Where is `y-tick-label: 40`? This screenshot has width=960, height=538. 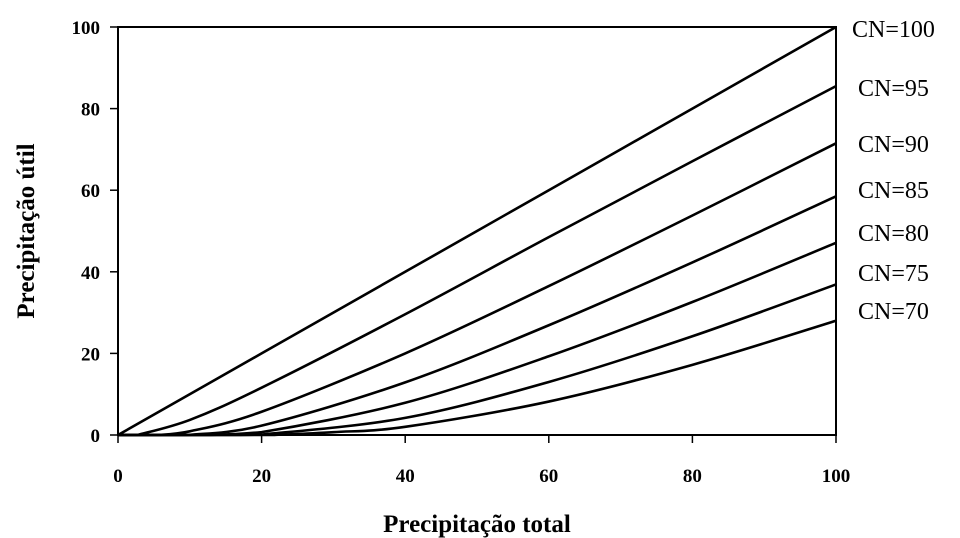 y-tick-label: 40 is located at coordinates (90, 273).